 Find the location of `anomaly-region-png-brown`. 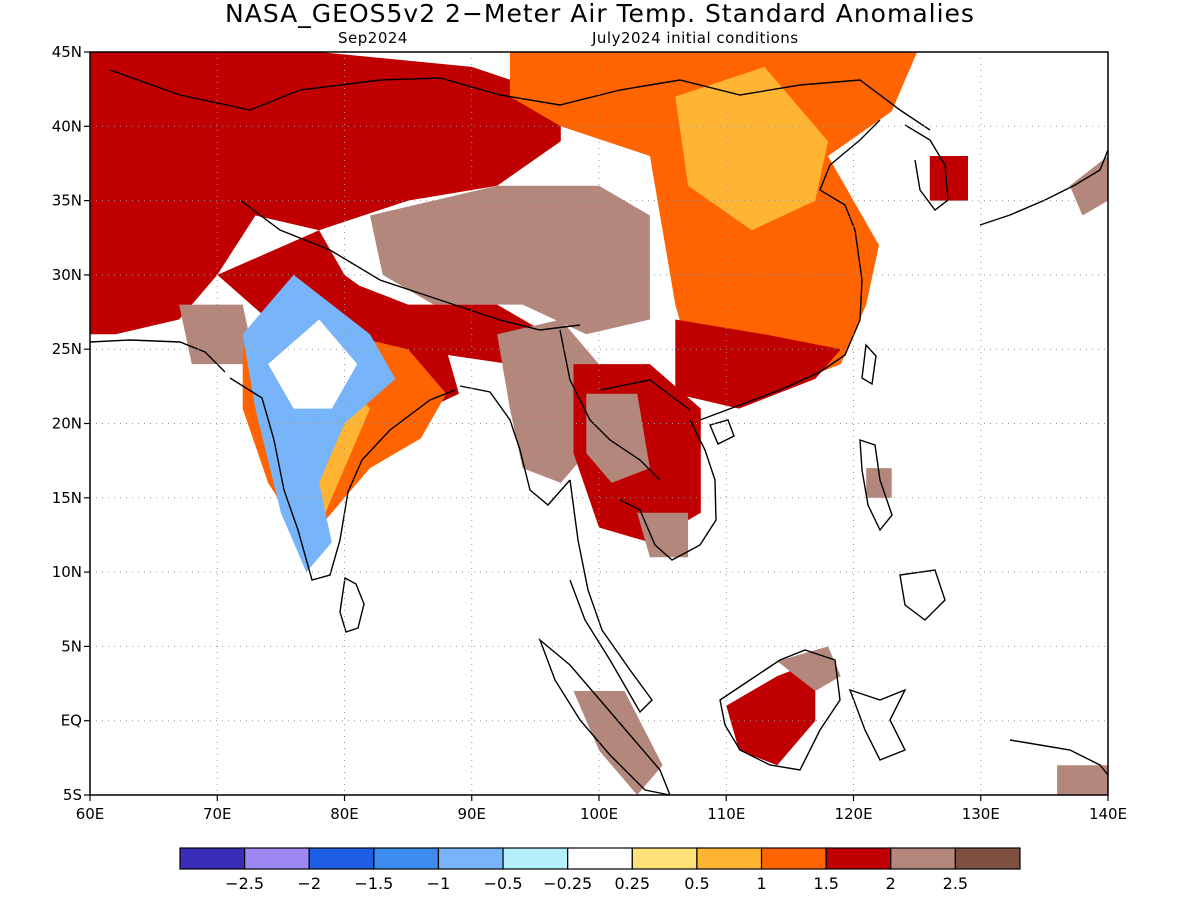

anomaly-region-png-brown is located at coordinates (1082, 780).